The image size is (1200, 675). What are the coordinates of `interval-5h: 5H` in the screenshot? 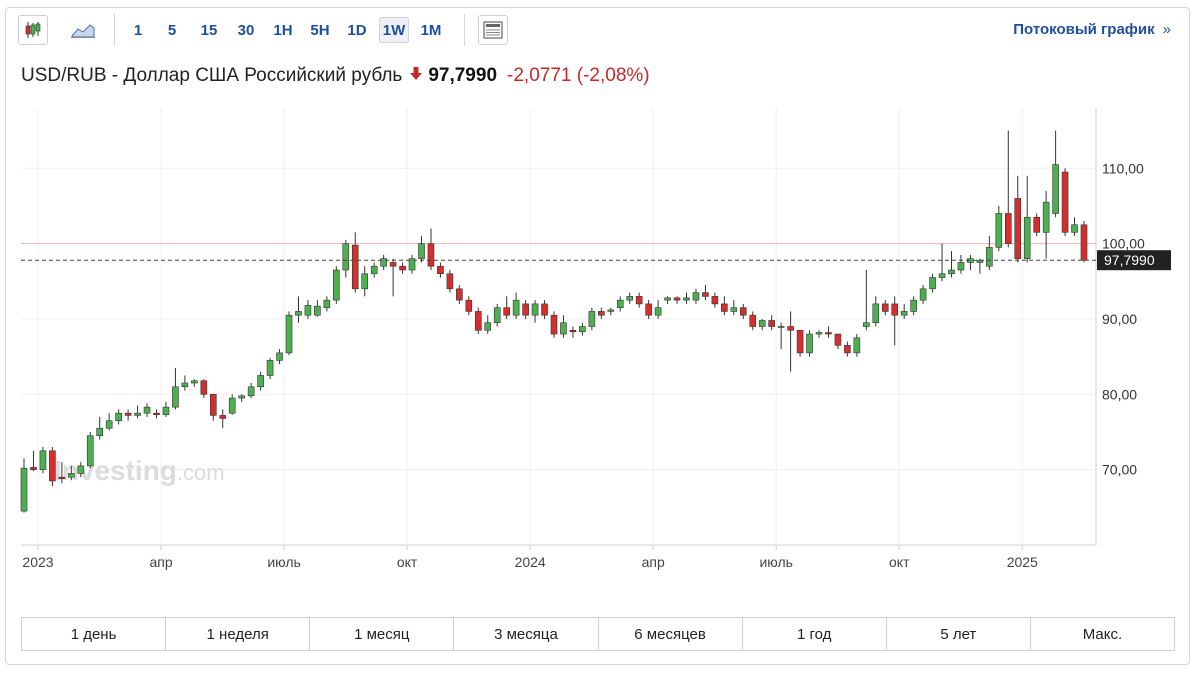 It's located at (320, 30).